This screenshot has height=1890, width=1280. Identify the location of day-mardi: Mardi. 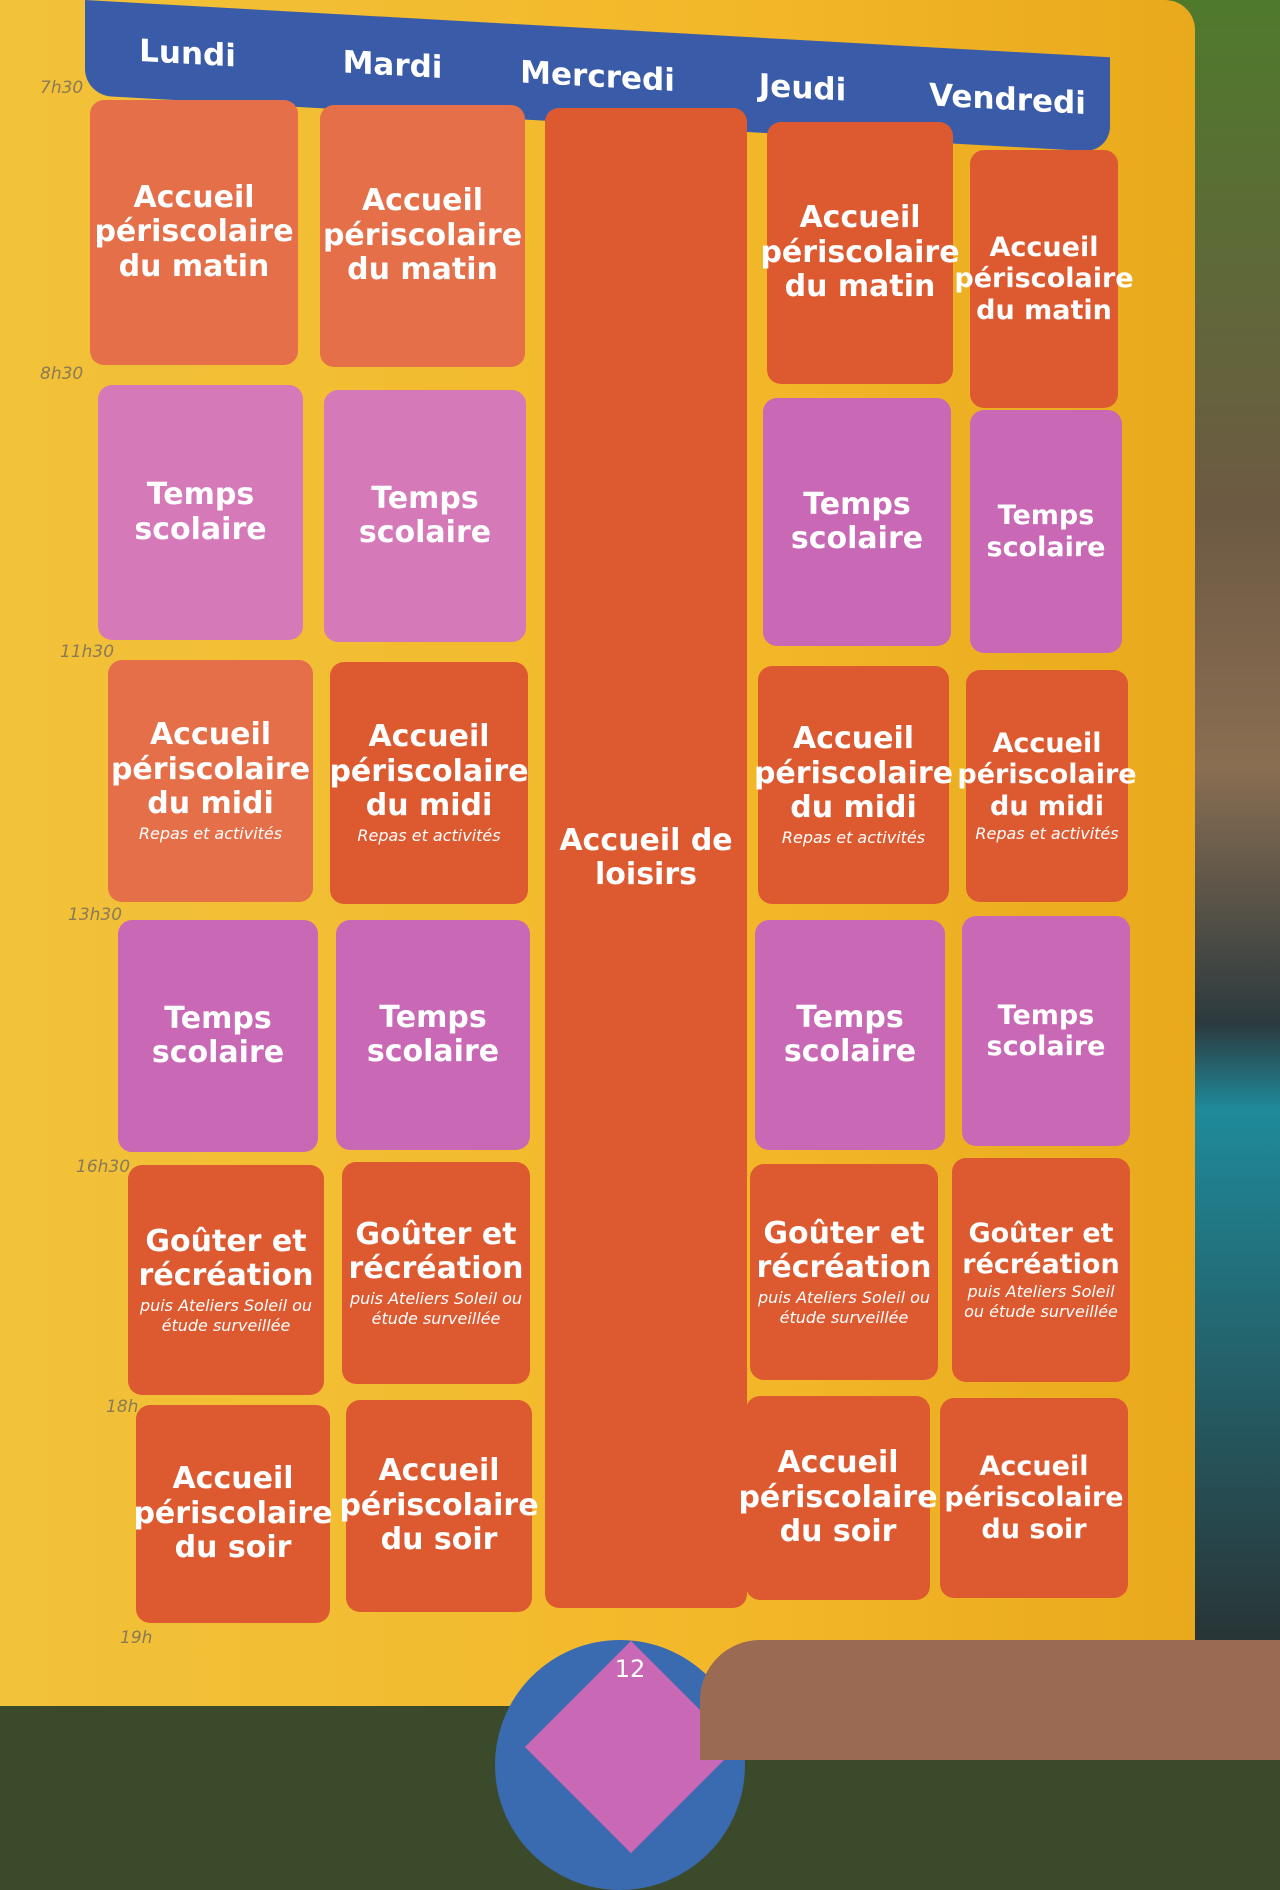
(392, 64).